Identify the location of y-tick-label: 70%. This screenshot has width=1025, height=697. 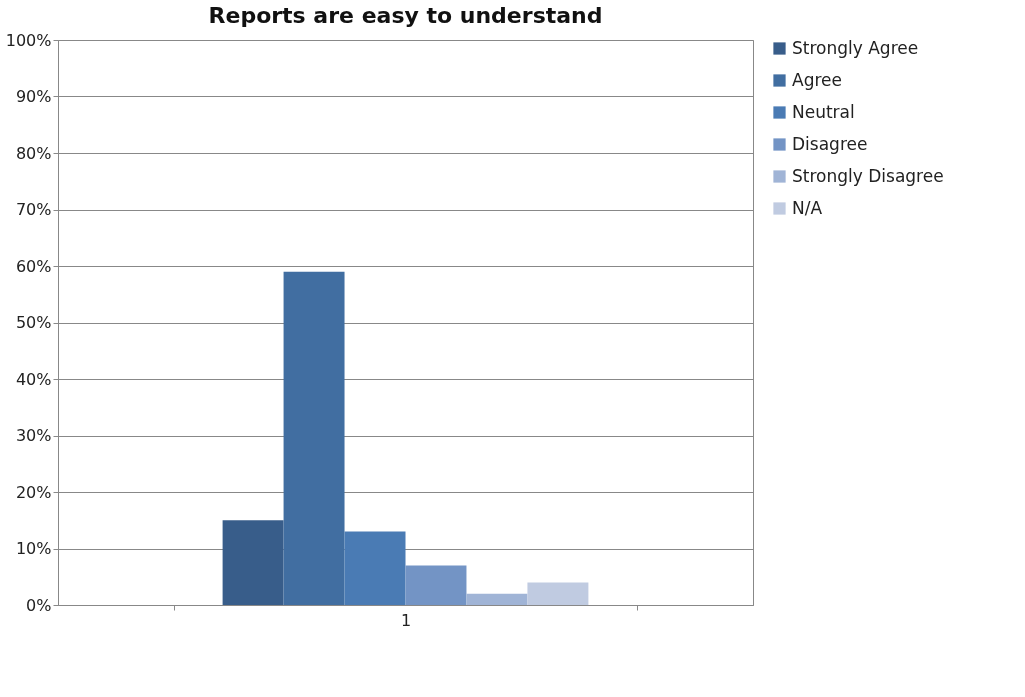
(33, 209).